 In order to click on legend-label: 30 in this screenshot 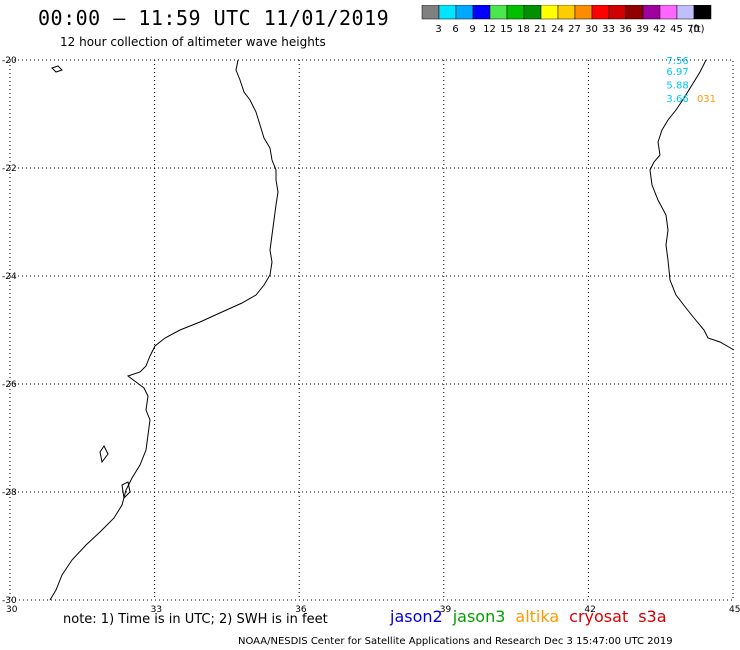, I will do `click(591, 29)`.